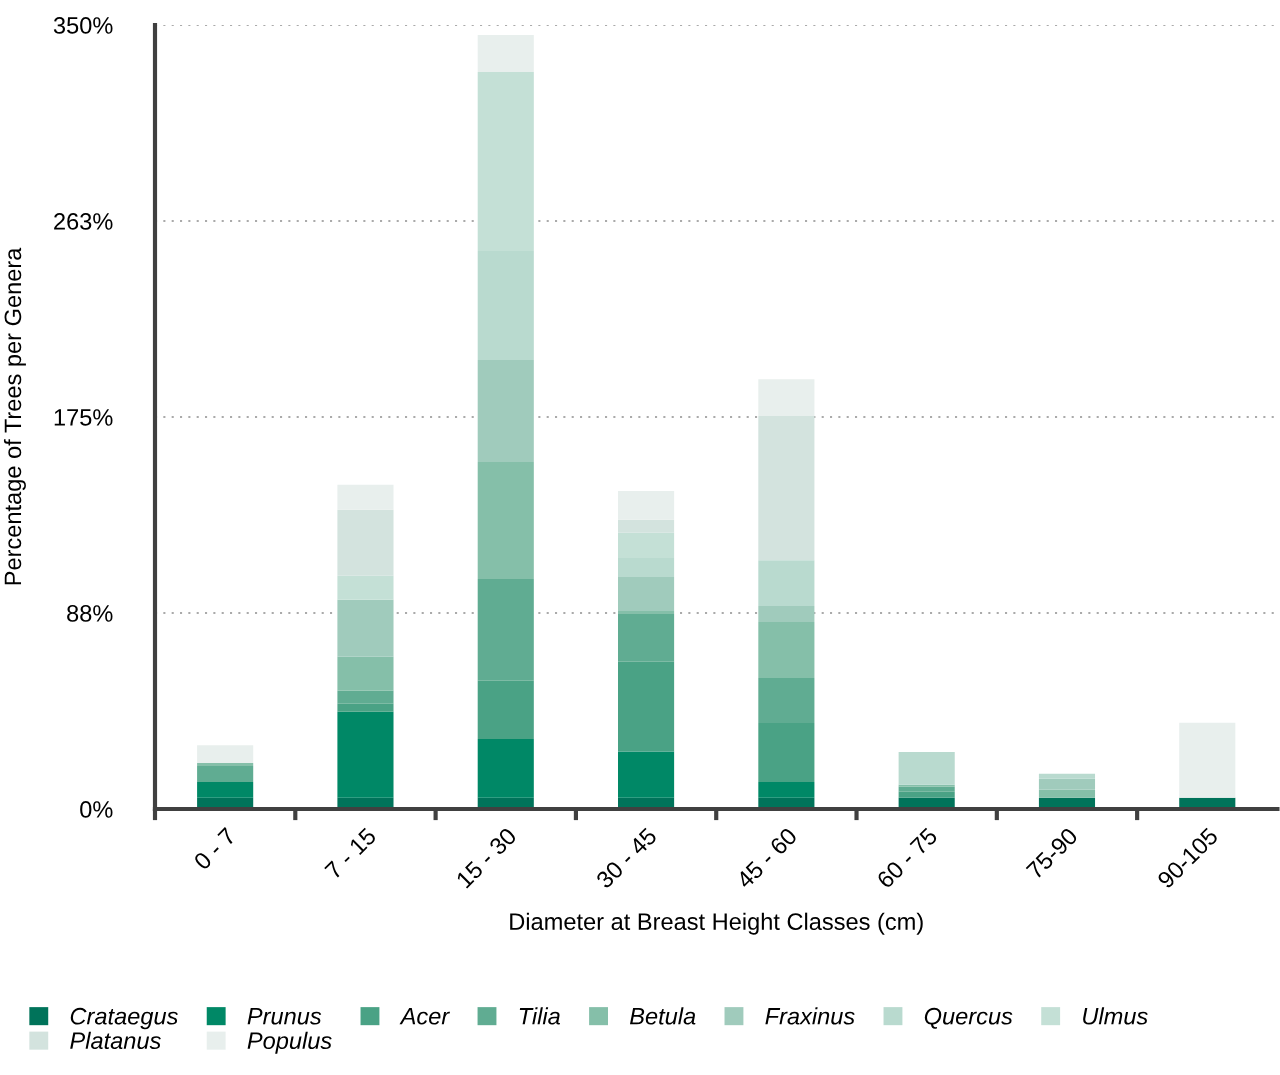 Image resolution: width=1280 pixels, height=1075 pixels. Describe the element at coordinates (96, 809) in the screenshot. I see `y-tick-label: 0%` at that location.